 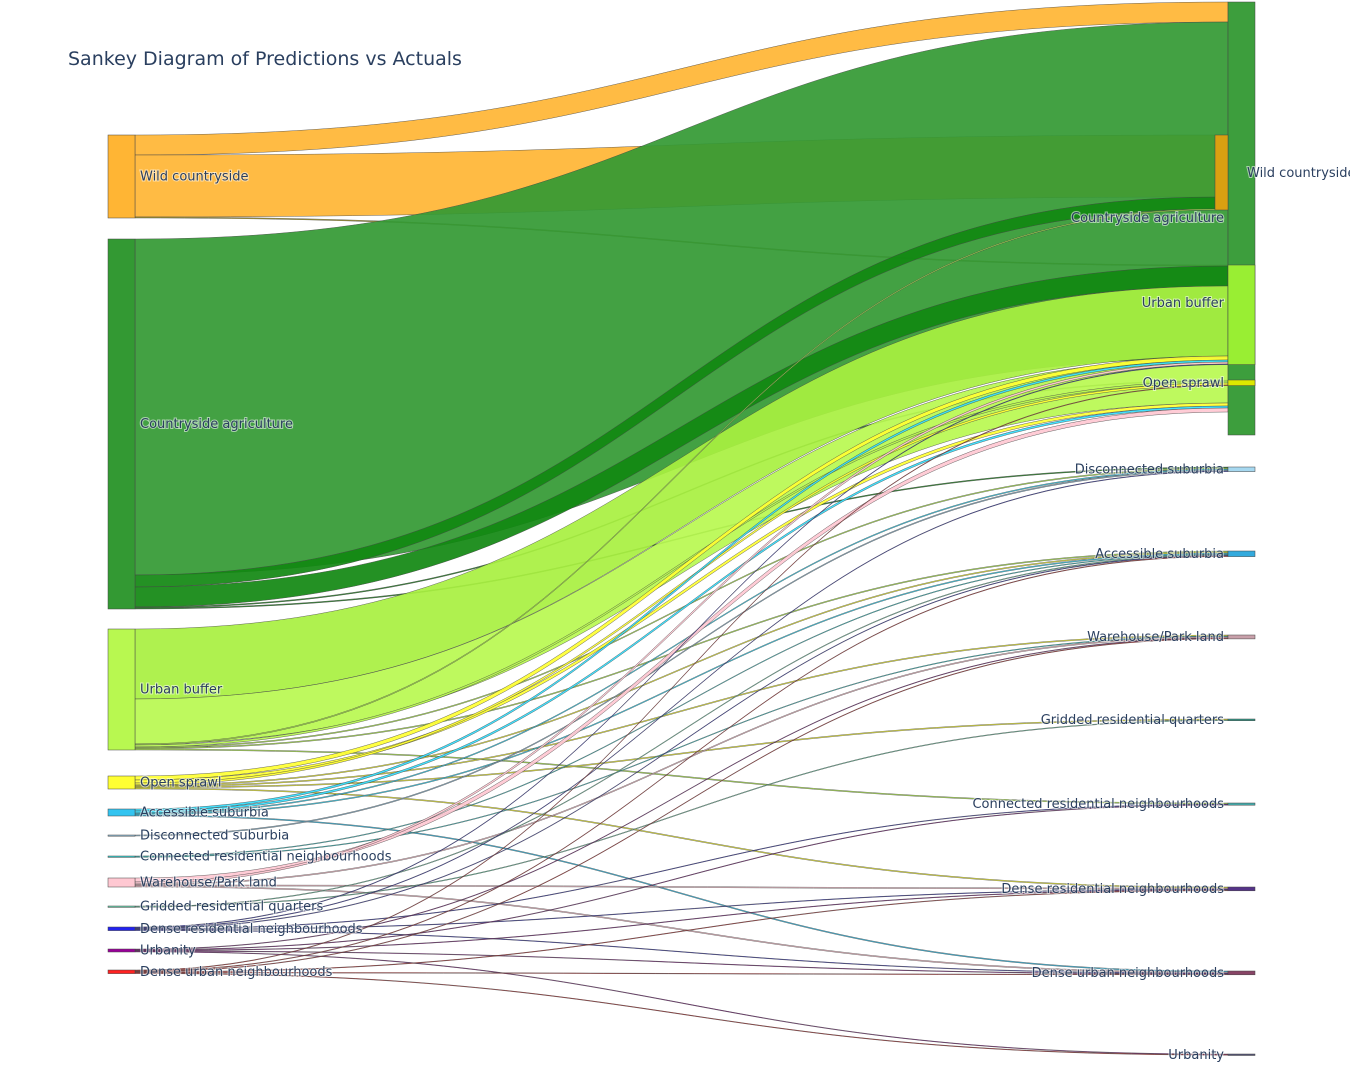 I want to click on source-node-label: Connected residential neighbourhoods, so click(x=266, y=857).